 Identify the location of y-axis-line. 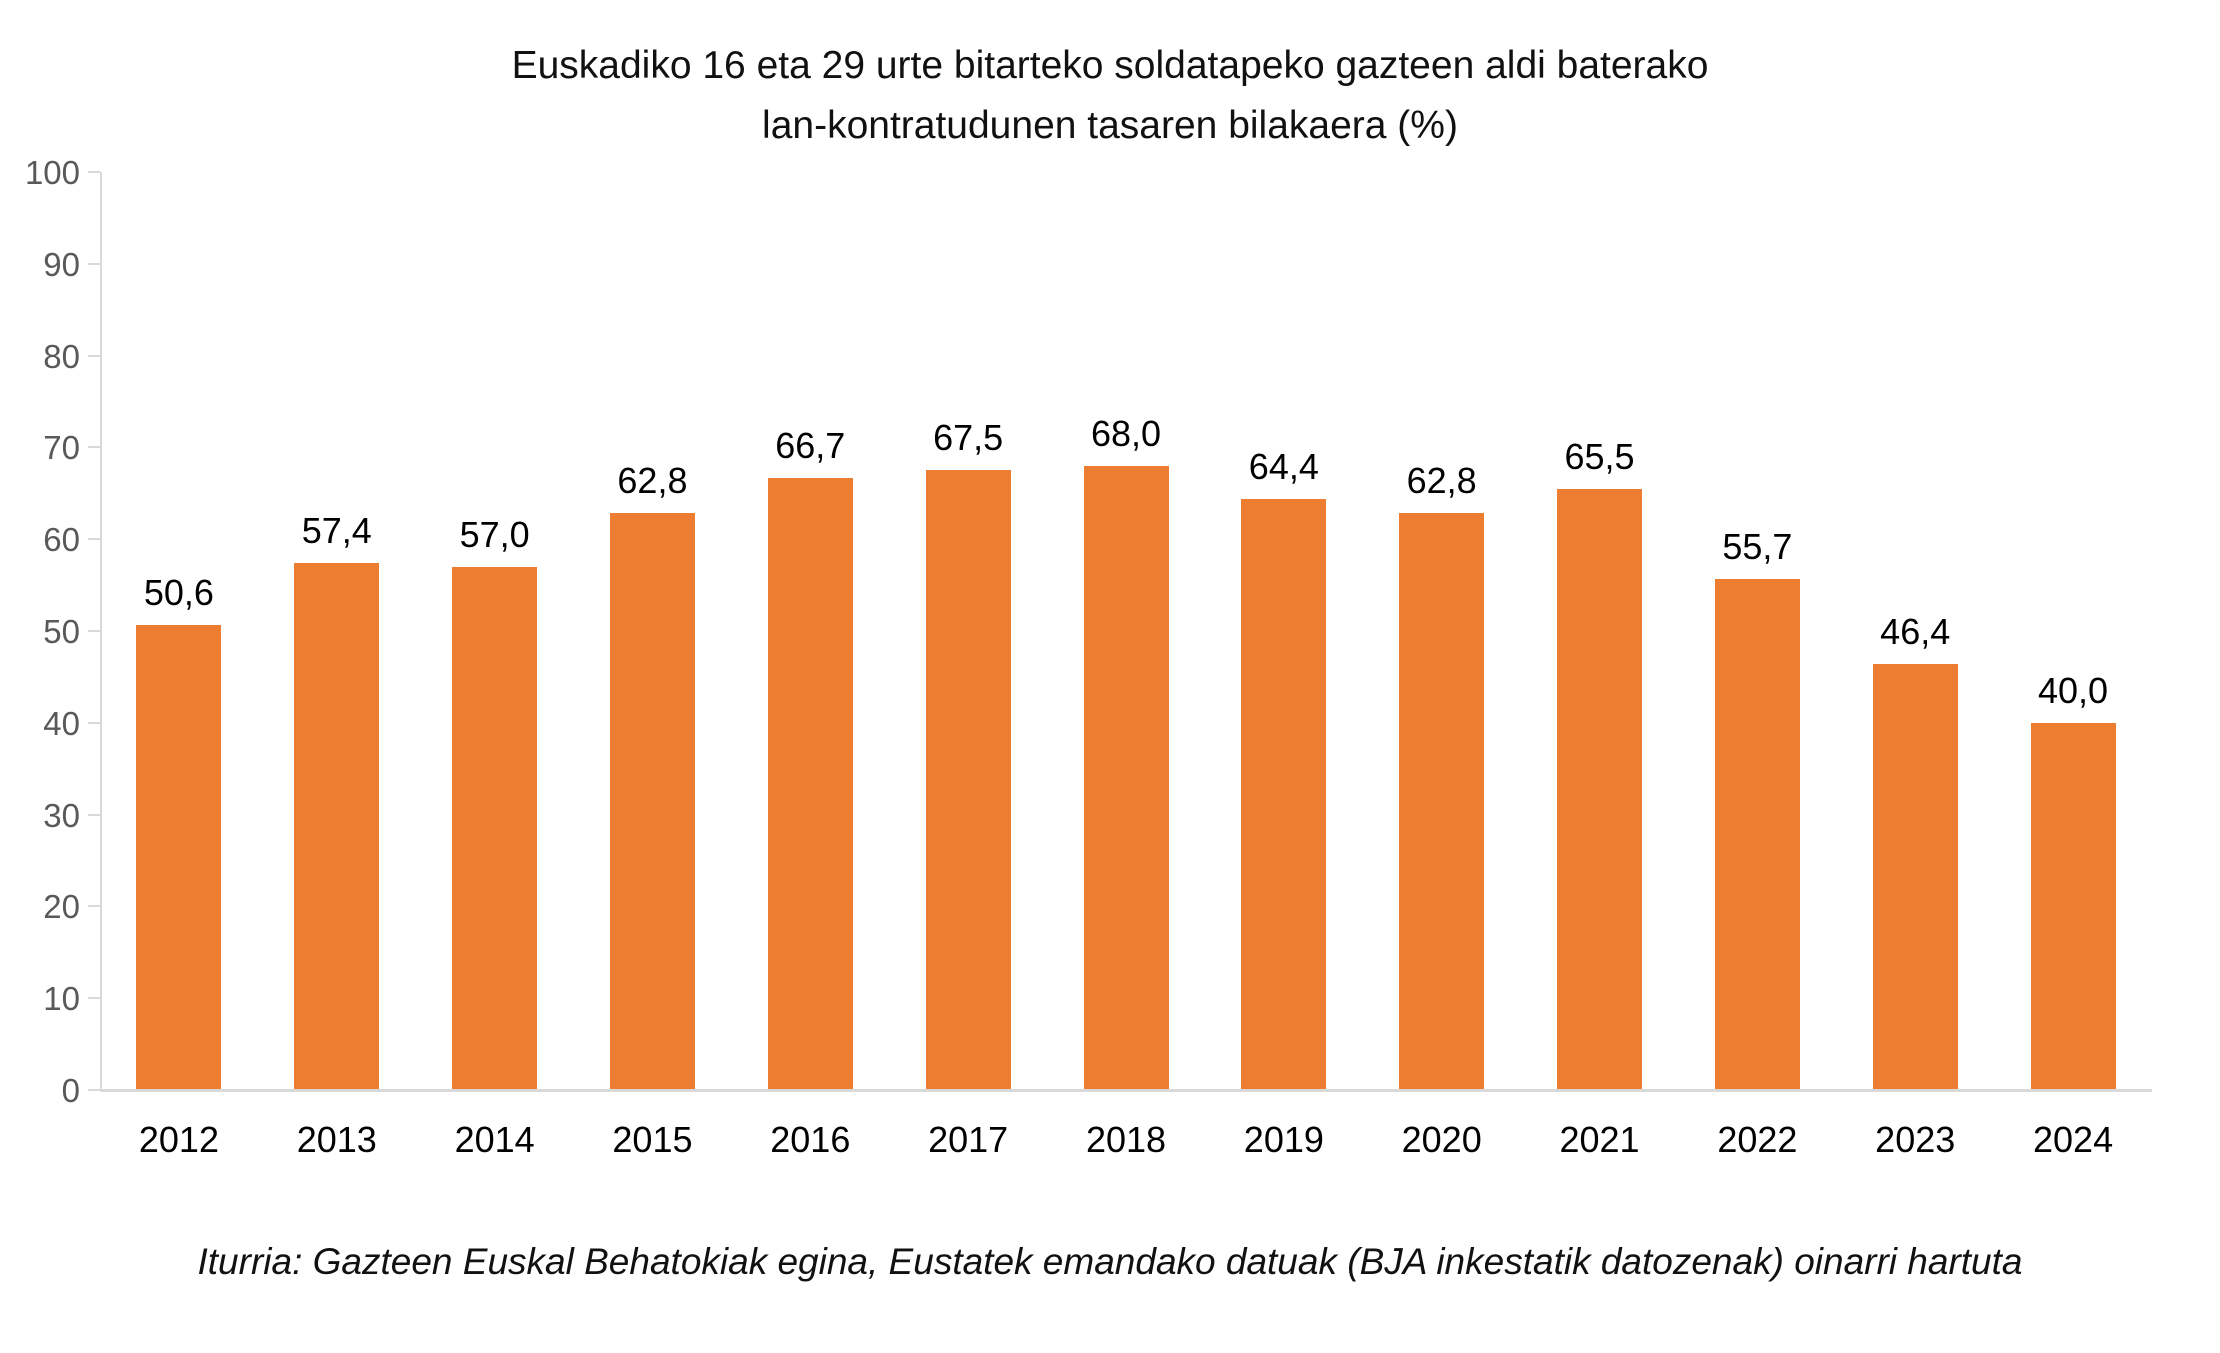
(101, 631).